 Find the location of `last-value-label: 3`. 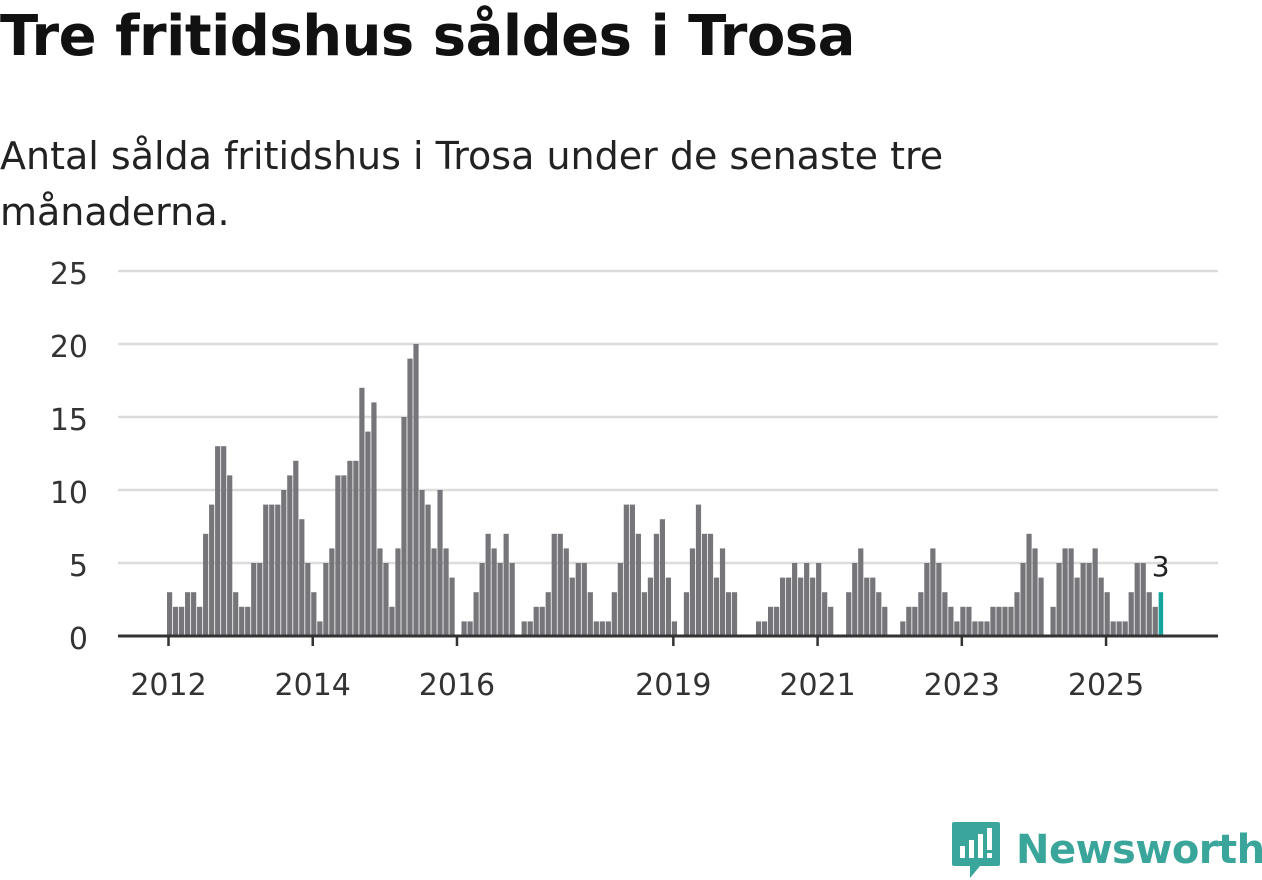

last-value-label: 3 is located at coordinates (1161, 566).